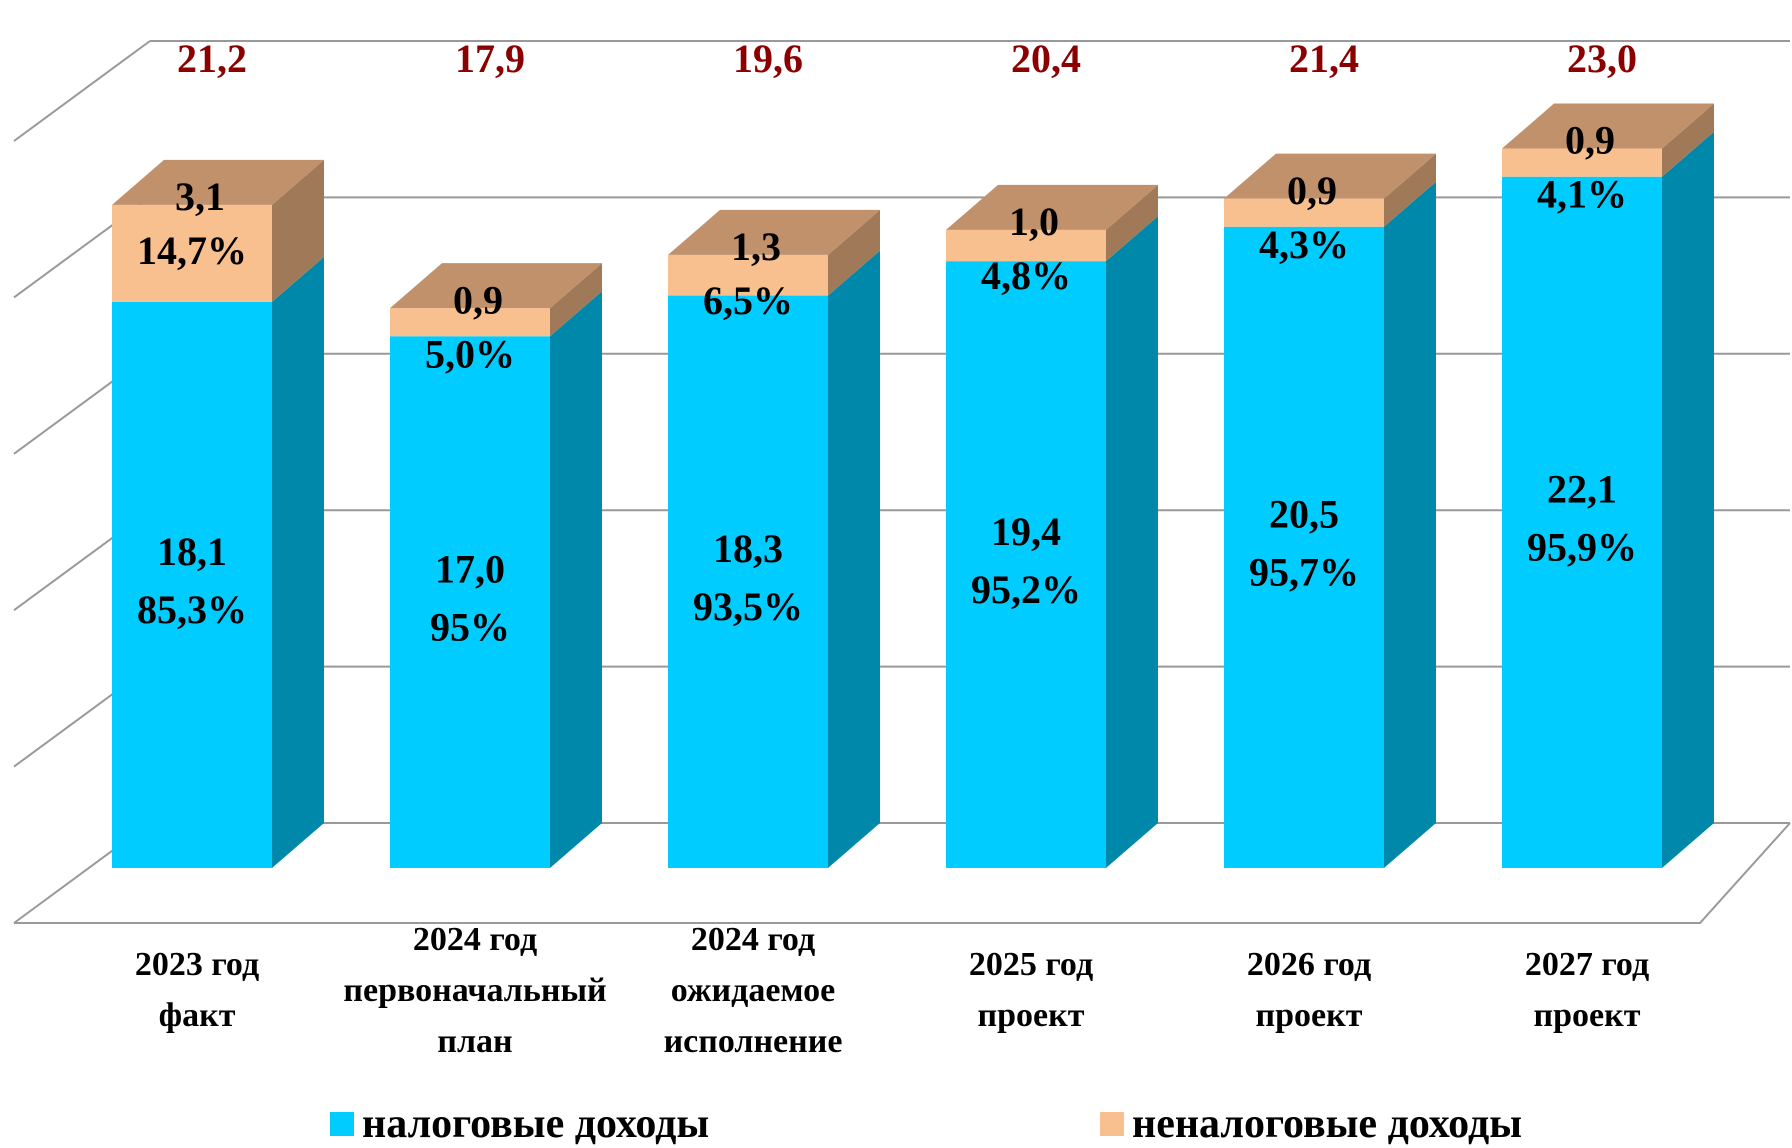  I want to click on share-label: 5,0%, so click(470, 353).